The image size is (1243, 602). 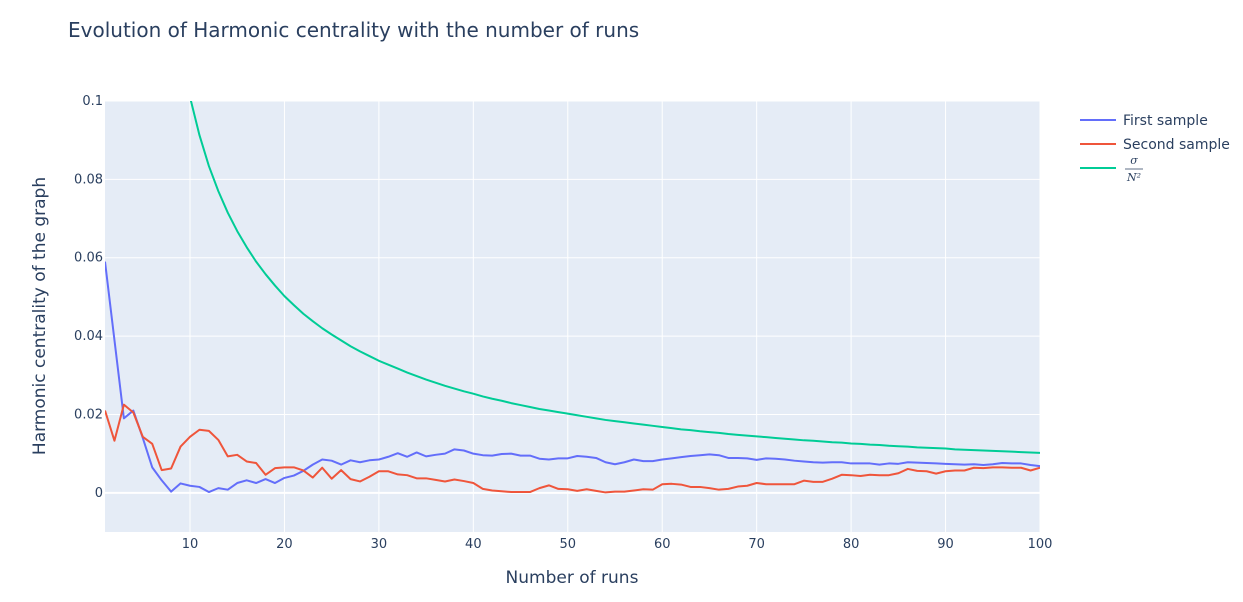 I want to click on x-tick-label: 90, so click(x=945, y=544).